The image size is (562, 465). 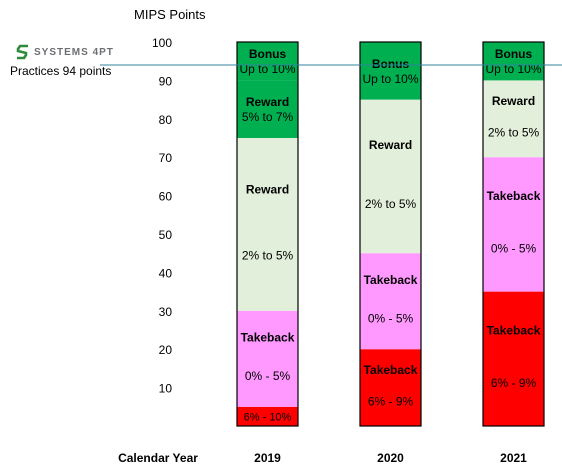 I want to click on segment-range-label: 5% to 7%, so click(x=268, y=117).